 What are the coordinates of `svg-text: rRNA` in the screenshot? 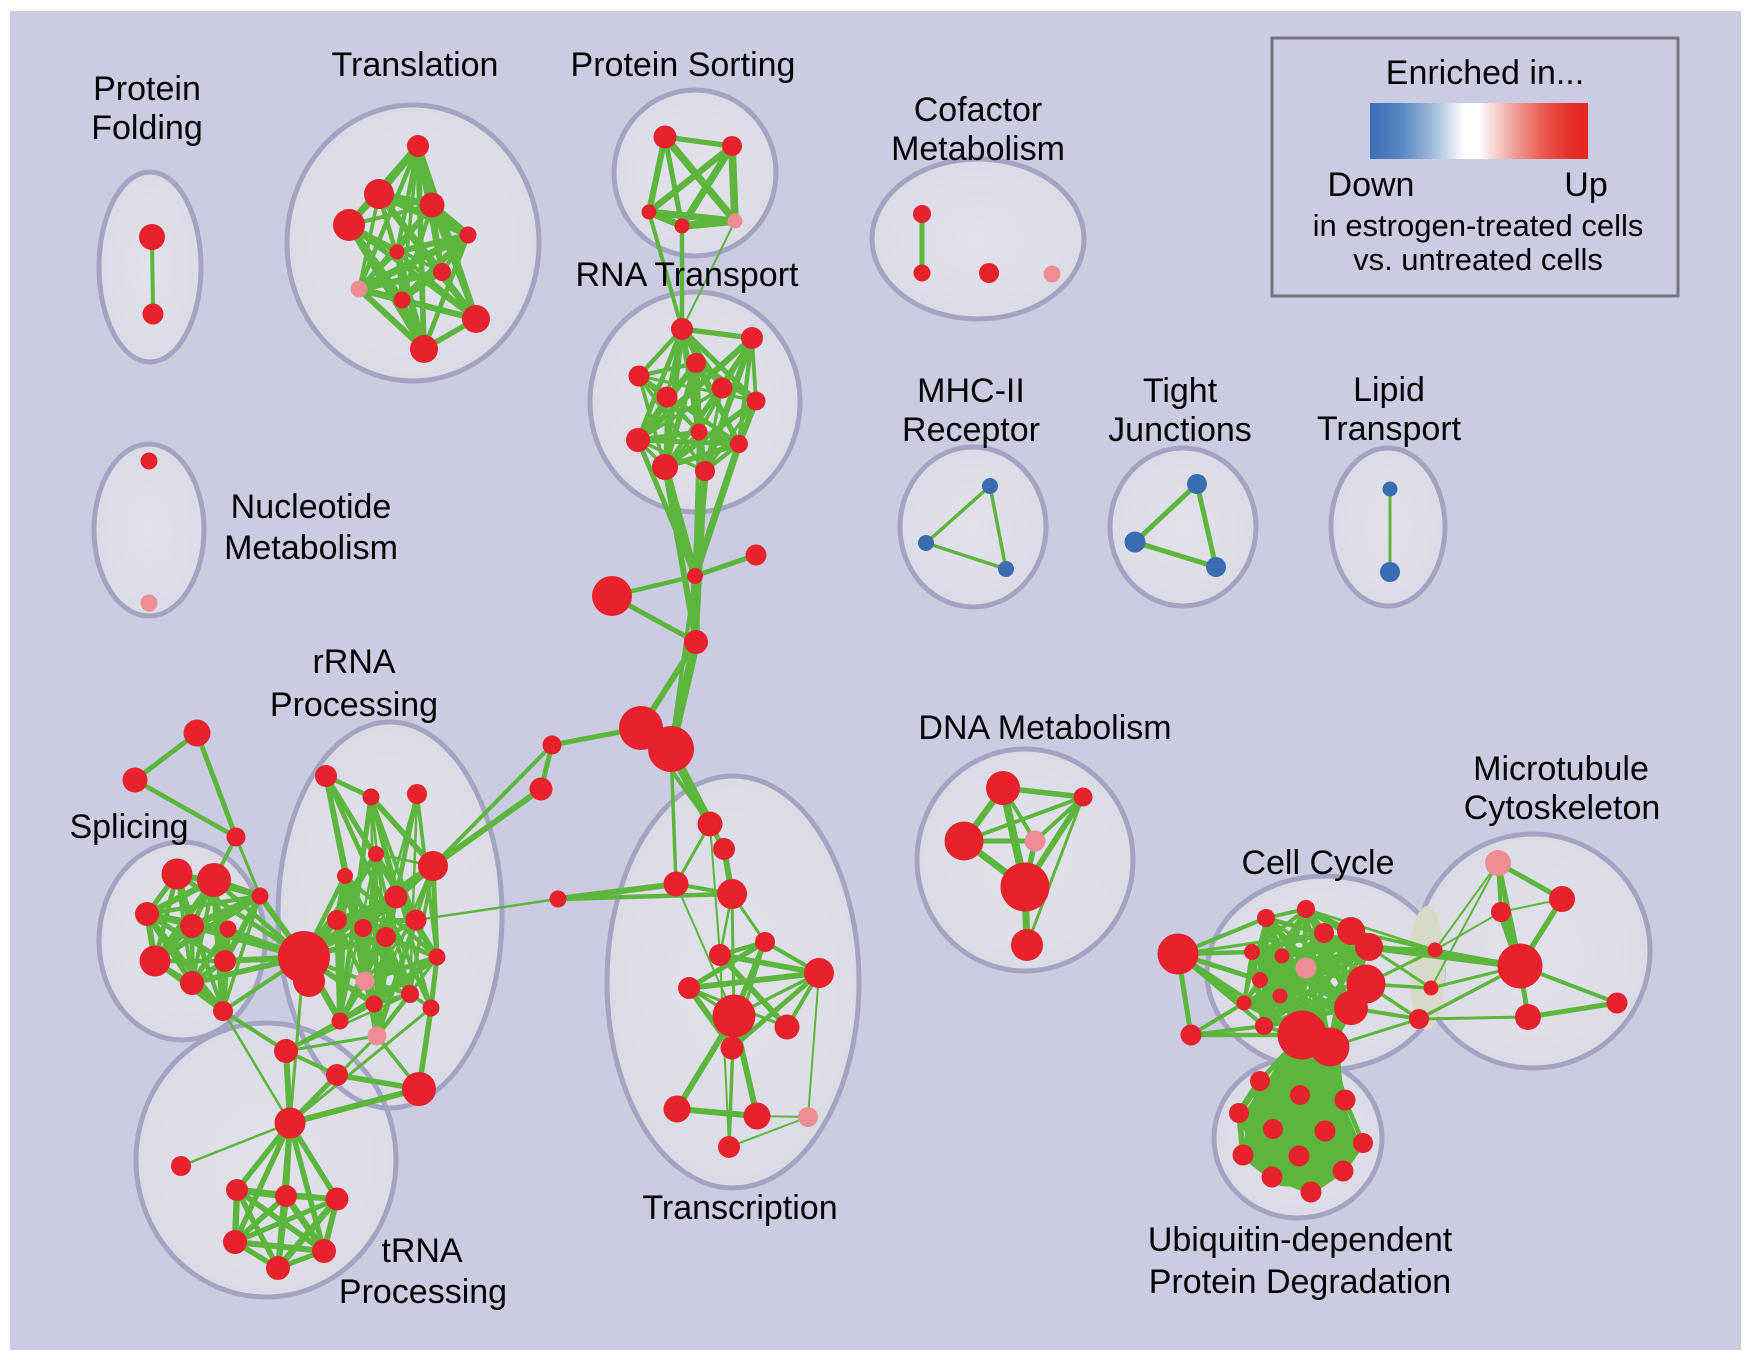 It's located at (353, 662).